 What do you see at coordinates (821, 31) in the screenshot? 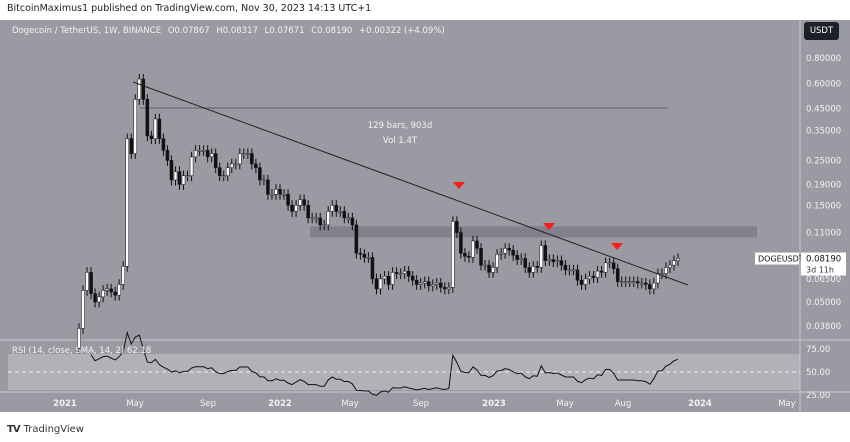
I see `currency-button: USDT` at bounding box center [821, 31].